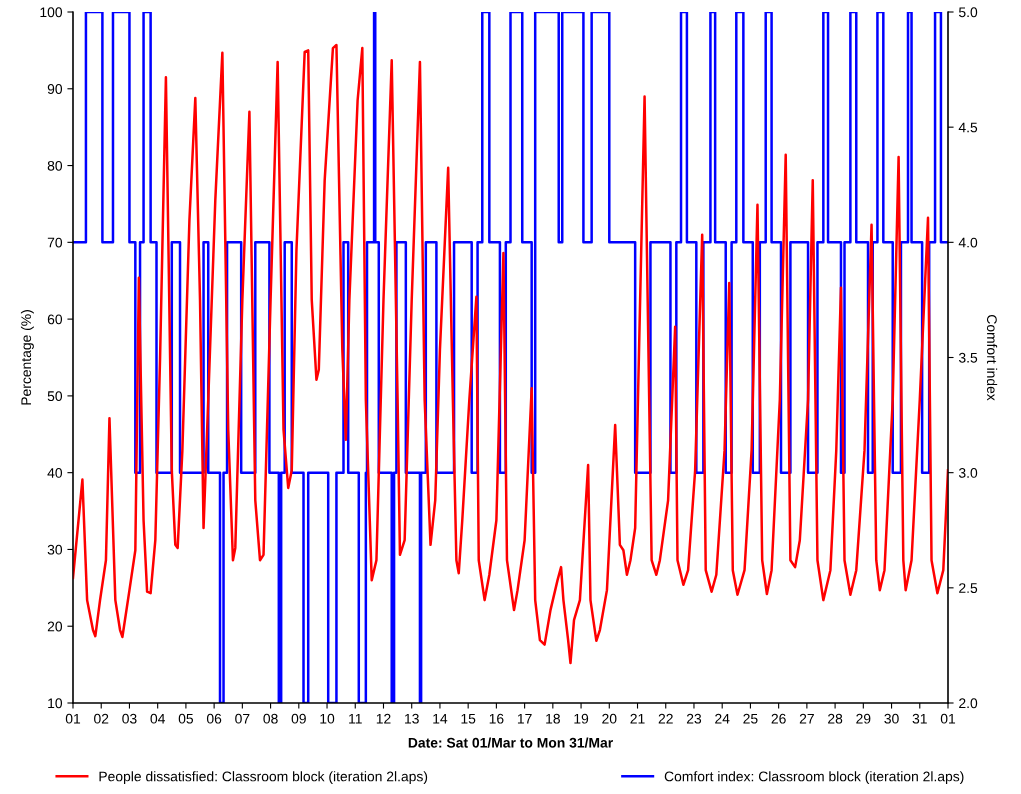  Describe the element at coordinates (968, 127) in the screenshot. I see `y2-tick-label: 4.5` at that location.